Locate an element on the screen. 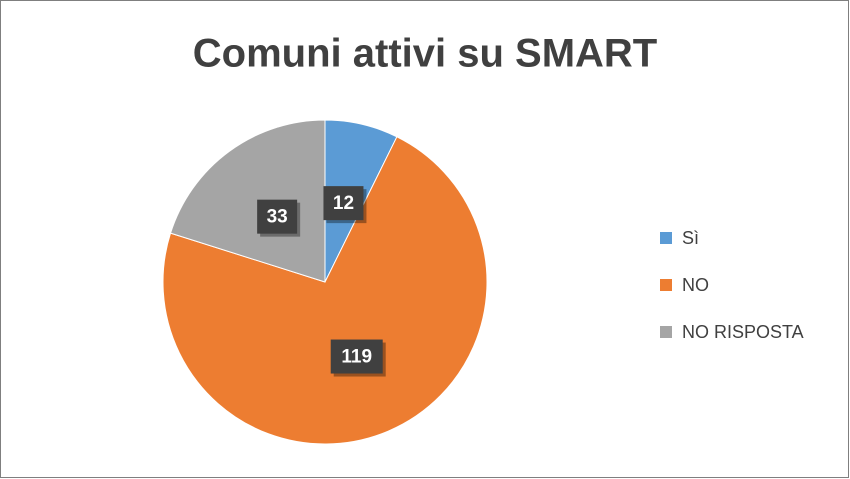 This screenshot has width=850, height=479. pie-slice is located at coordinates (247, 201).